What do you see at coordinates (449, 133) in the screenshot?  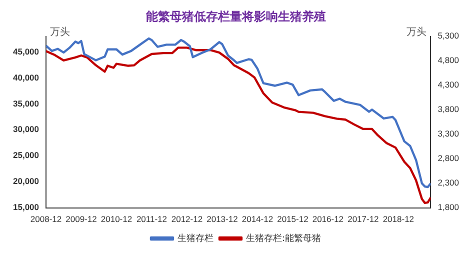 I see `y2-tick-label: 3,300` at bounding box center [449, 133].